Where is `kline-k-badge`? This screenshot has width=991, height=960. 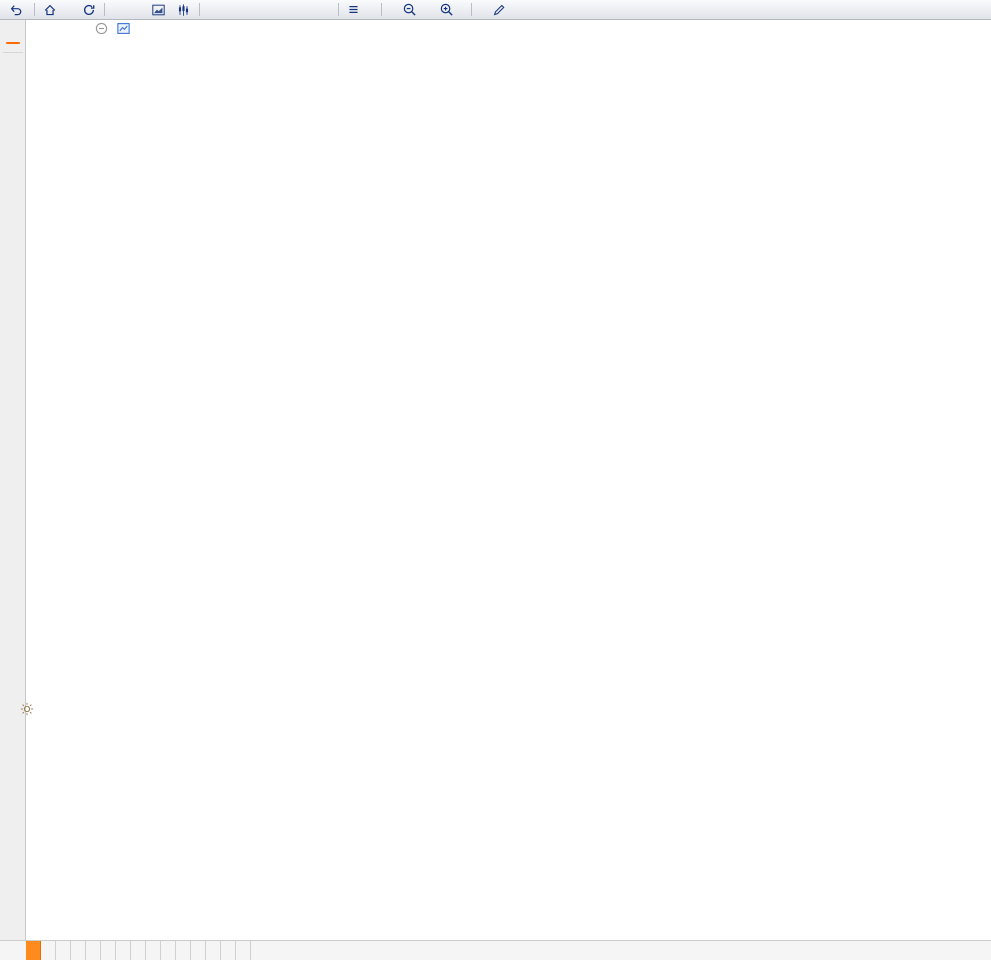
kline-k-badge is located at coordinates (12, 43).